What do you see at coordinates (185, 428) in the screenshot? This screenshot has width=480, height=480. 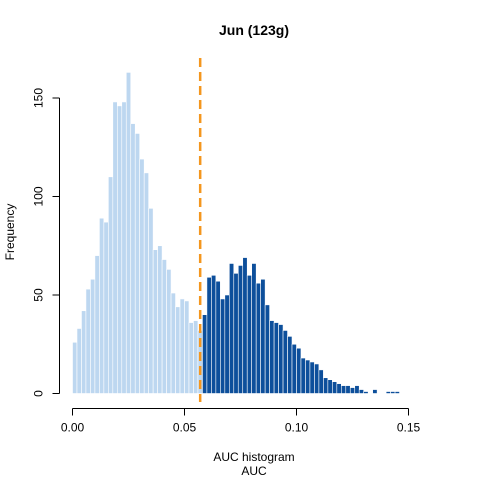 I see `x-tick-label: 0.05` at bounding box center [185, 428].